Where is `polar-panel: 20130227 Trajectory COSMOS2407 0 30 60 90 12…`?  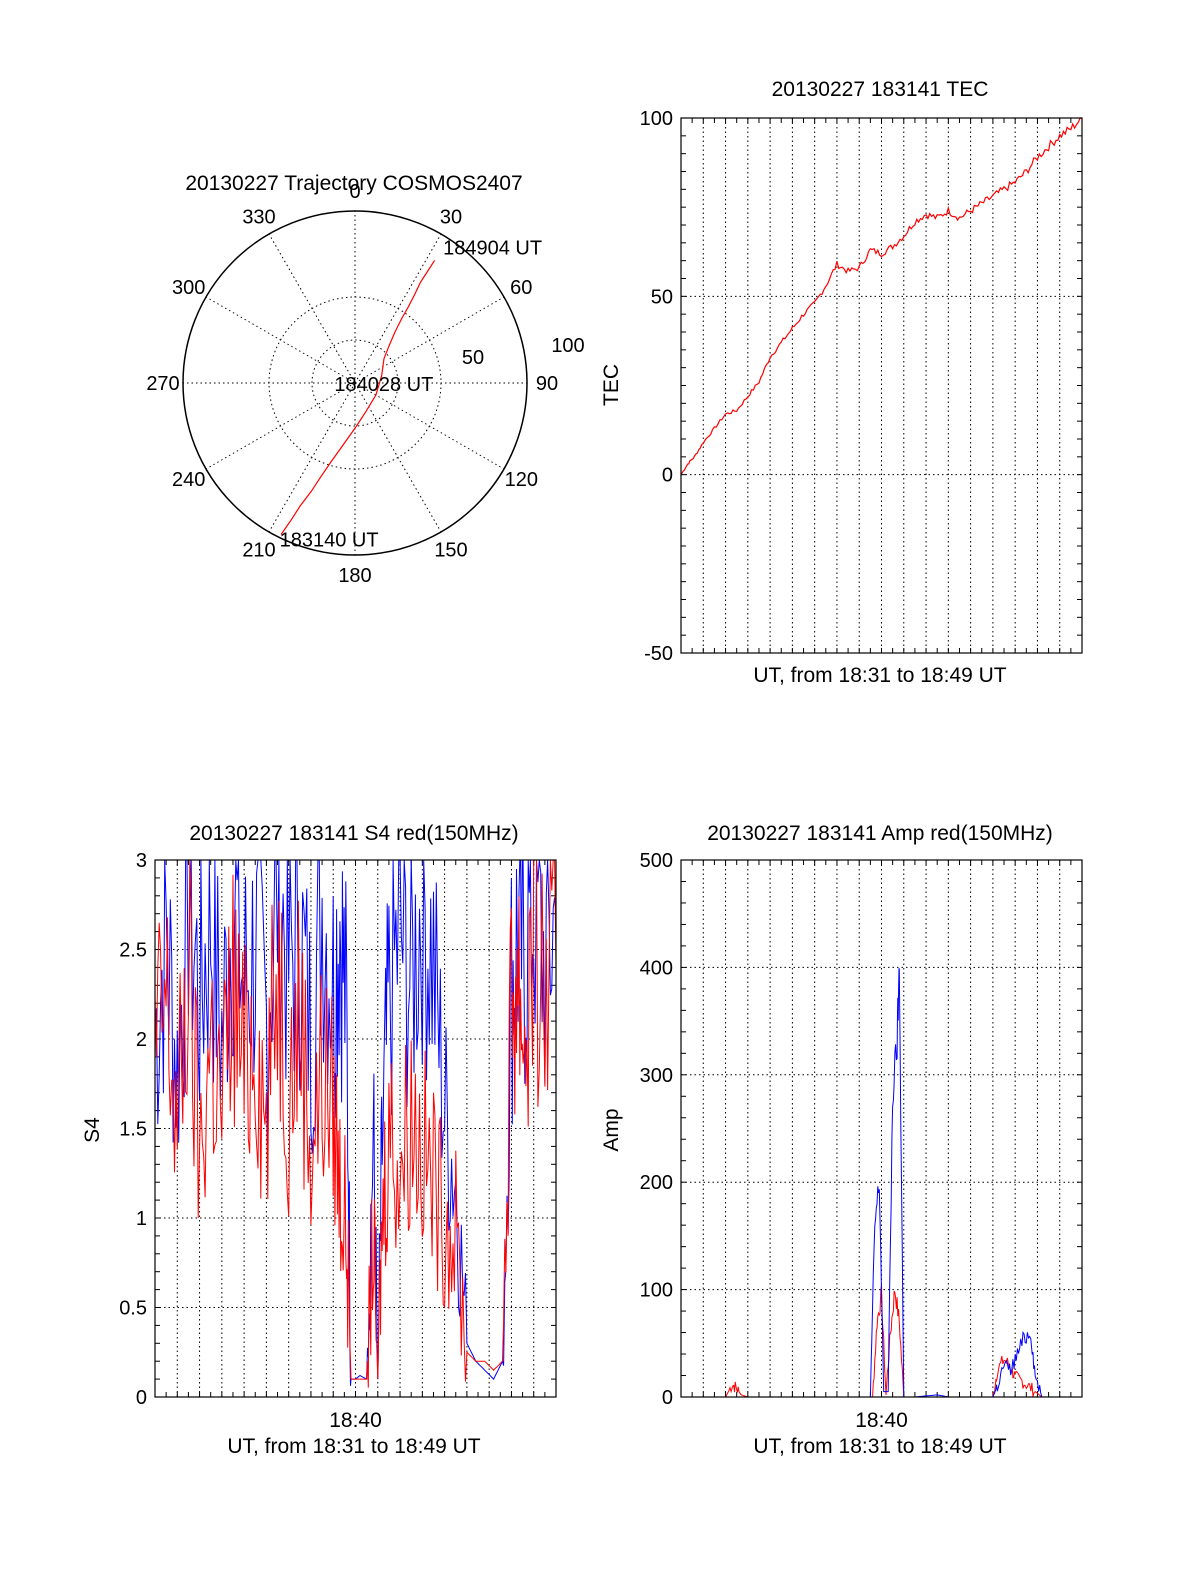 polar-panel: 20130227 Trajectory COSMOS2407 0 30 60 90 12… is located at coordinates (365, 379).